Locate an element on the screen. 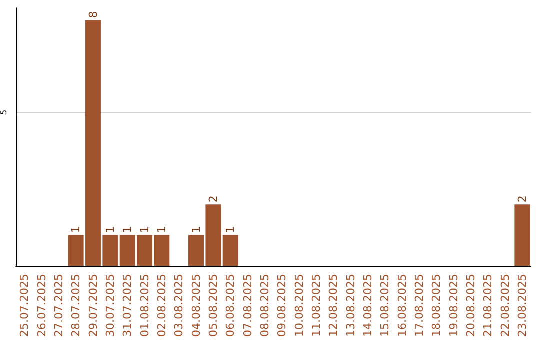  x-tick-label: 05.08.2025 is located at coordinates (213, 306).